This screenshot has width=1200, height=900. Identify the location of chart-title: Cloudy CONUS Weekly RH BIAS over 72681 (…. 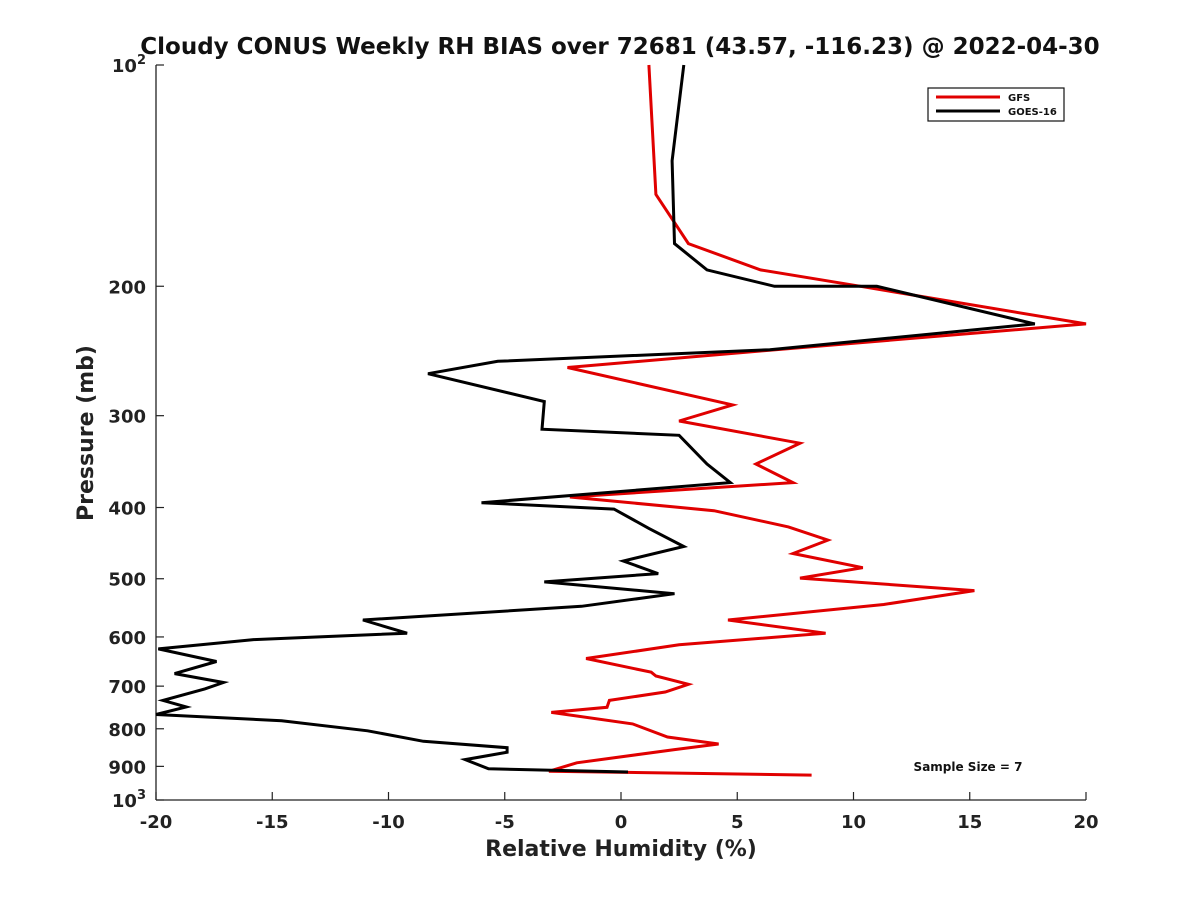
(619, 47).